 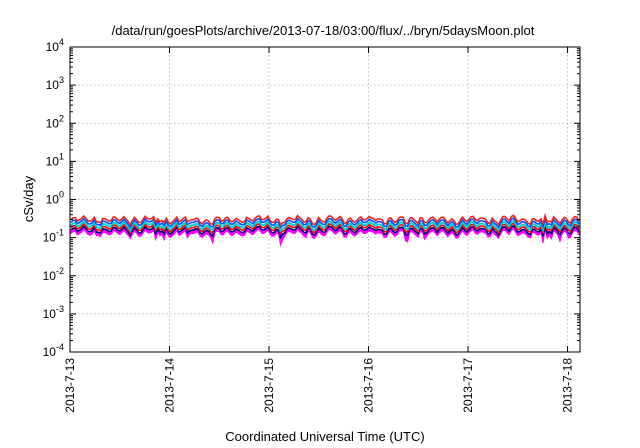 I want to click on x-tick-label: 2013-7-16, so click(x=369, y=385).